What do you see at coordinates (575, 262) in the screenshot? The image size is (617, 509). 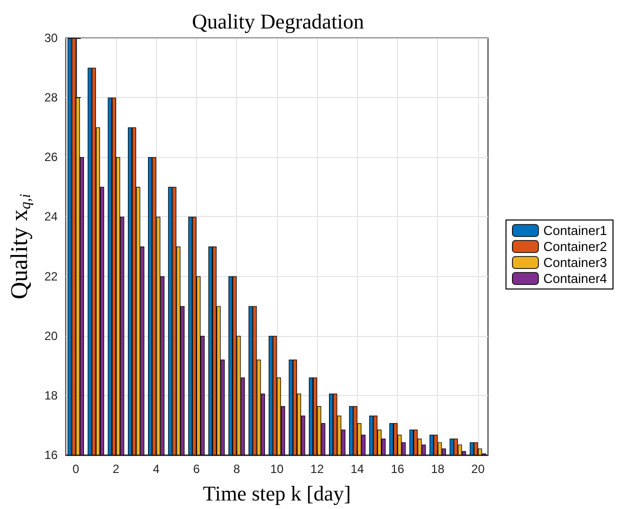 I see `legend-label: Container3` at bounding box center [575, 262].